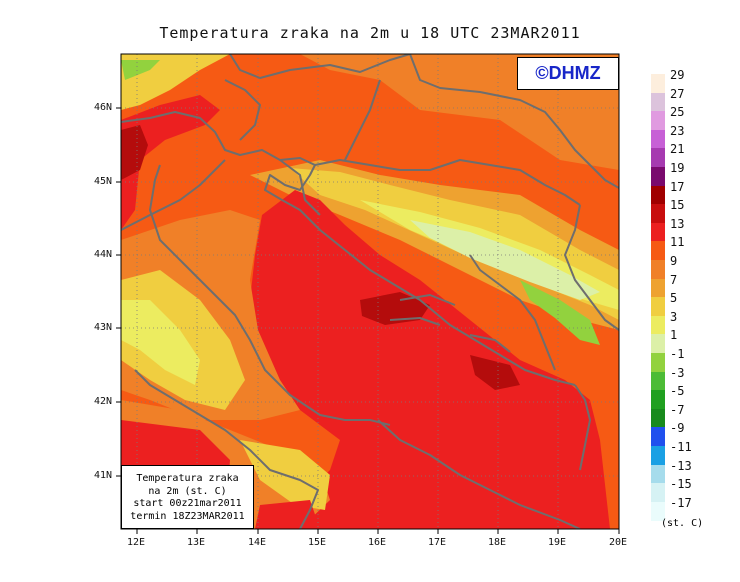  Describe the element at coordinates (677, 354) in the screenshot. I see `legend-label: -1` at that location.